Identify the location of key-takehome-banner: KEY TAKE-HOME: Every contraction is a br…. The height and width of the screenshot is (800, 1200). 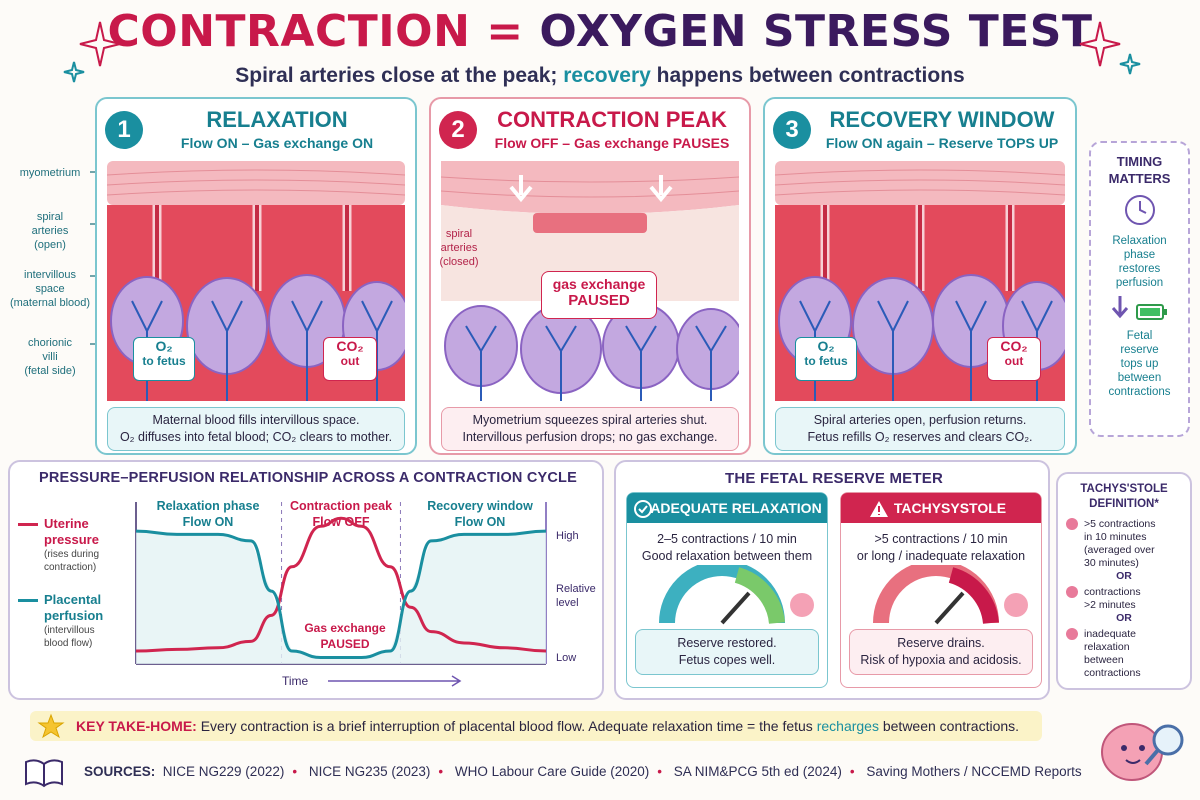
(536, 726).